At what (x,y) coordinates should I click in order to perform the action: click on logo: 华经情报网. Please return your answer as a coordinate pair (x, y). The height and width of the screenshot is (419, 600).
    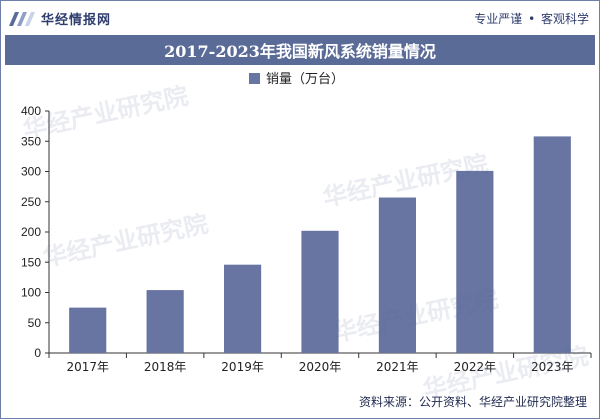
    Looking at the image, I should click on (60, 18).